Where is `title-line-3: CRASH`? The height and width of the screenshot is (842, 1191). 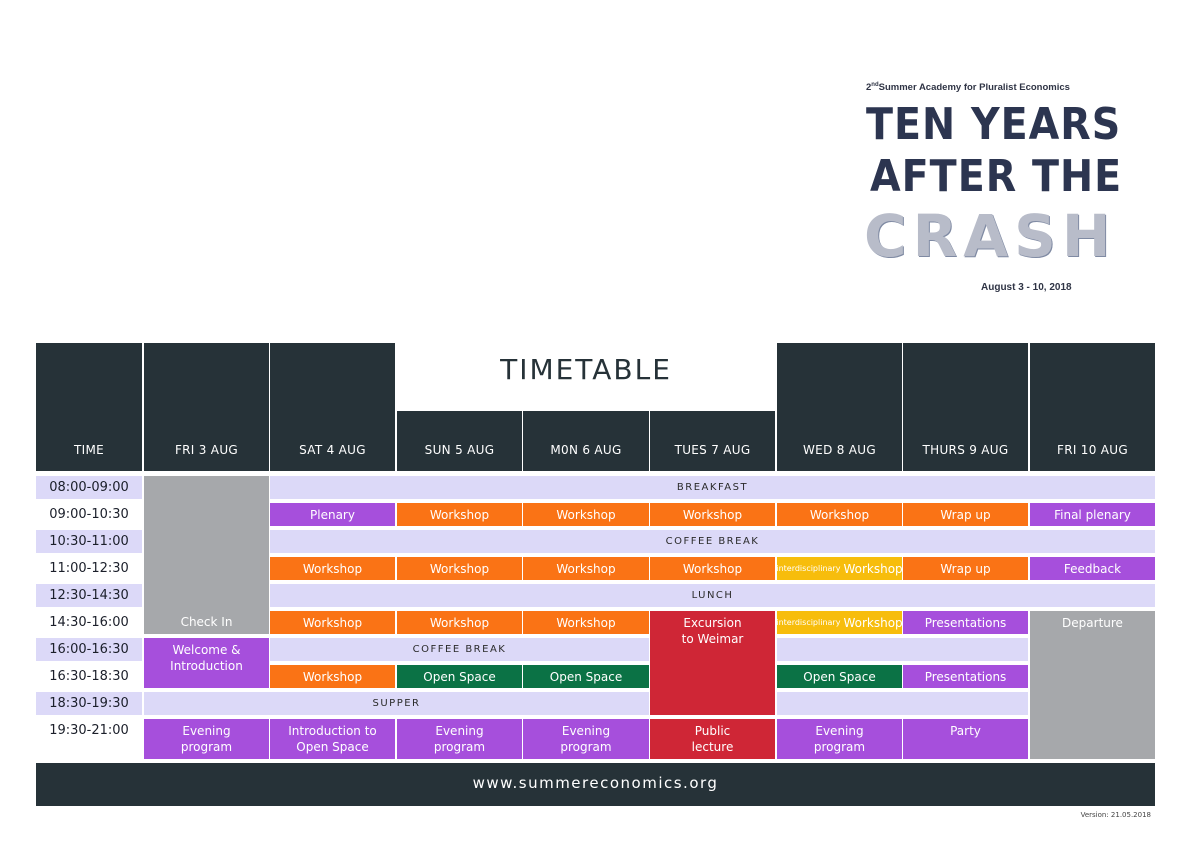
title-line-3: CRASH is located at coordinates (990, 236).